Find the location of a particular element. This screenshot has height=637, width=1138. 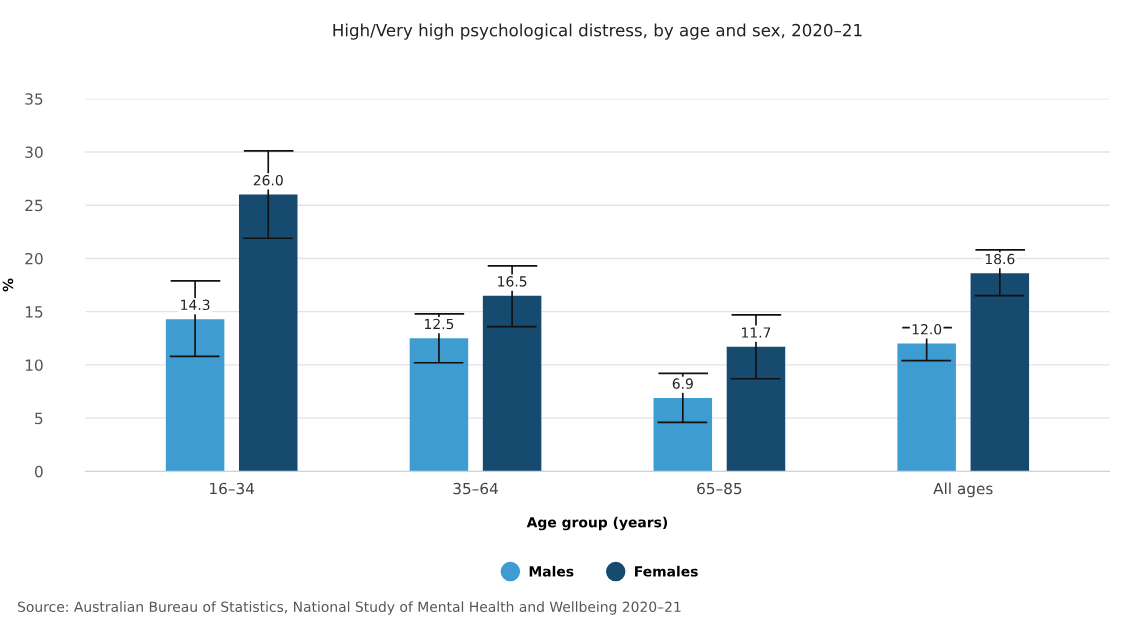

data-label: 11.7 is located at coordinates (756, 332).